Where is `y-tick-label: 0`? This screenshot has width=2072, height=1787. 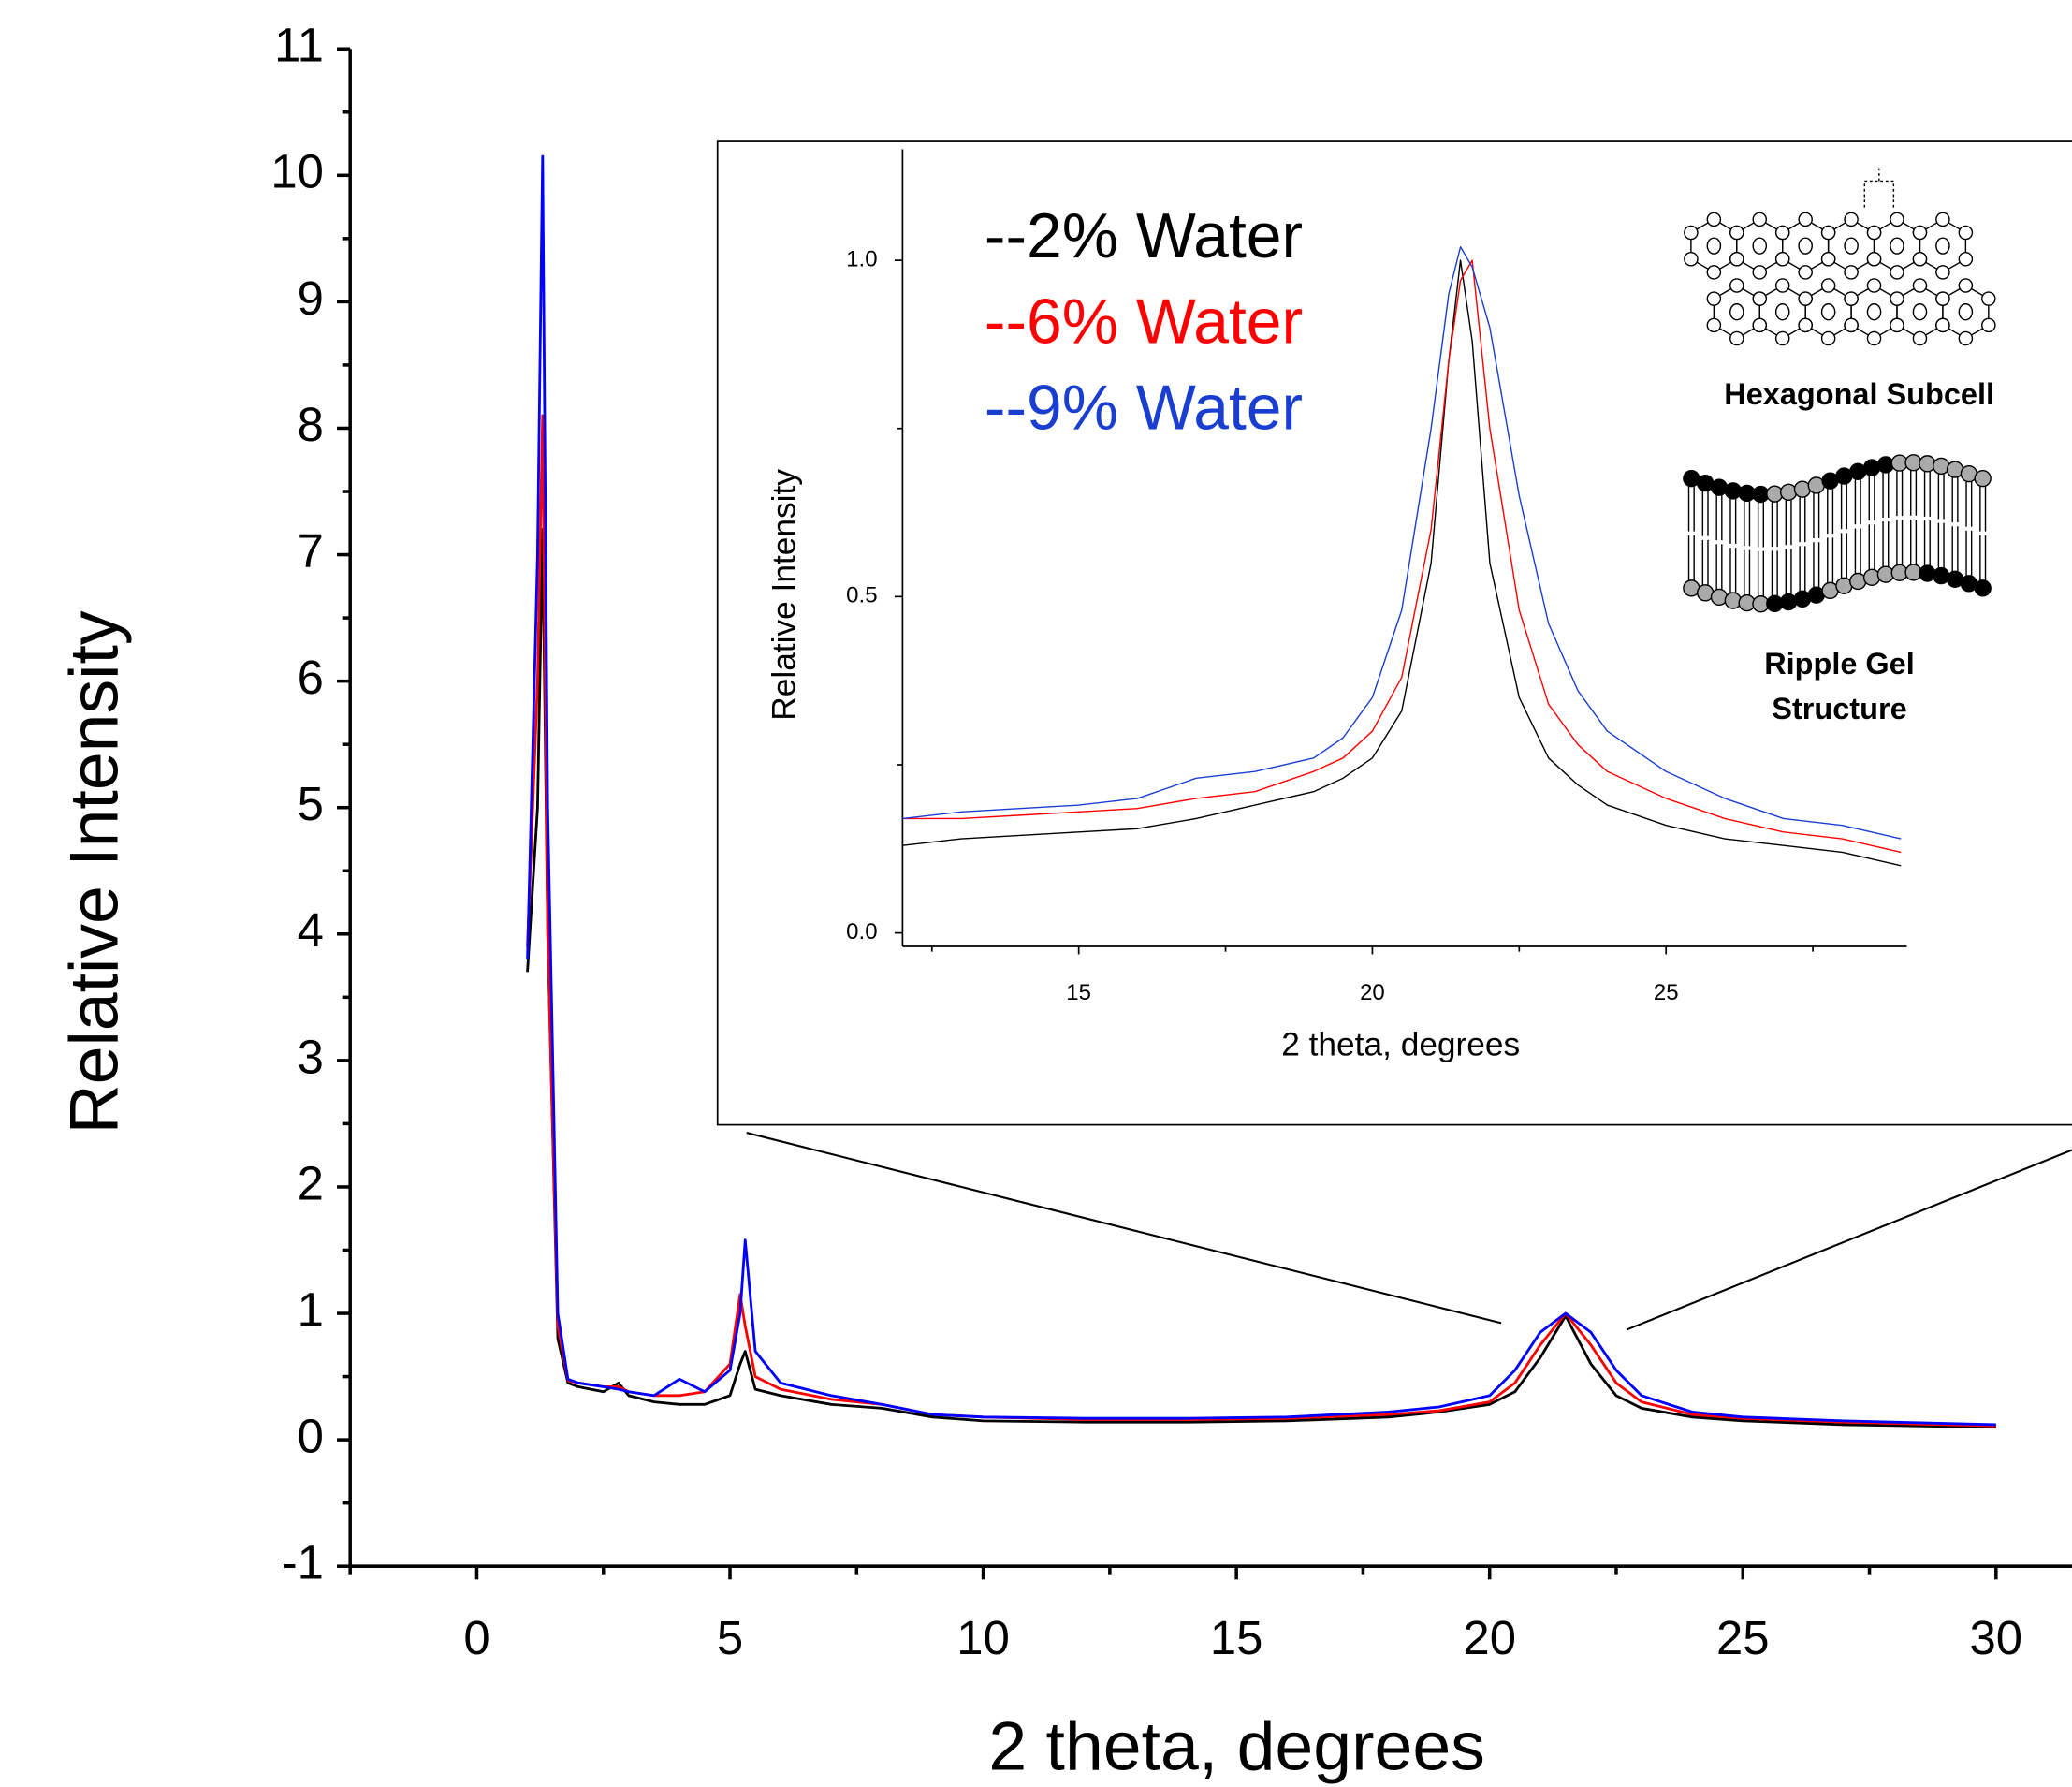
y-tick-label: 0 is located at coordinates (311, 1436).